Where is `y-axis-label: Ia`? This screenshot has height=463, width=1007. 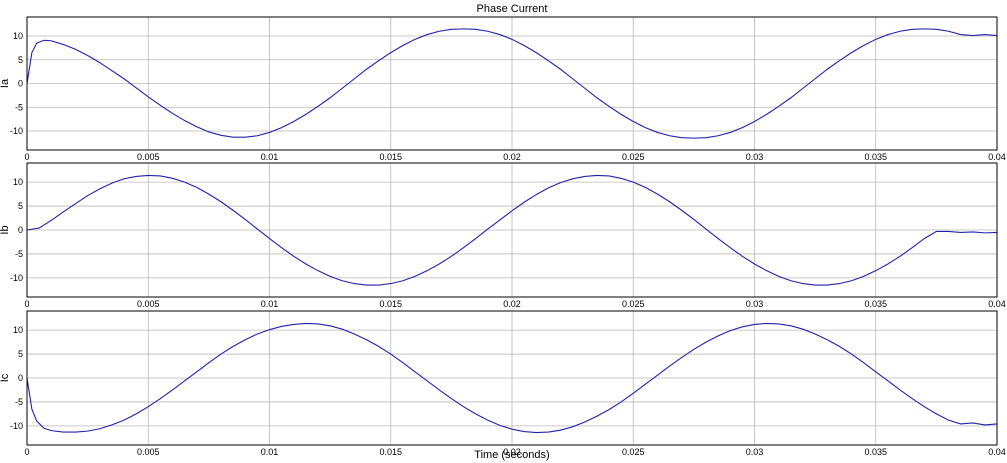
y-axis-label: Ia is located at coordinates (5, 83).